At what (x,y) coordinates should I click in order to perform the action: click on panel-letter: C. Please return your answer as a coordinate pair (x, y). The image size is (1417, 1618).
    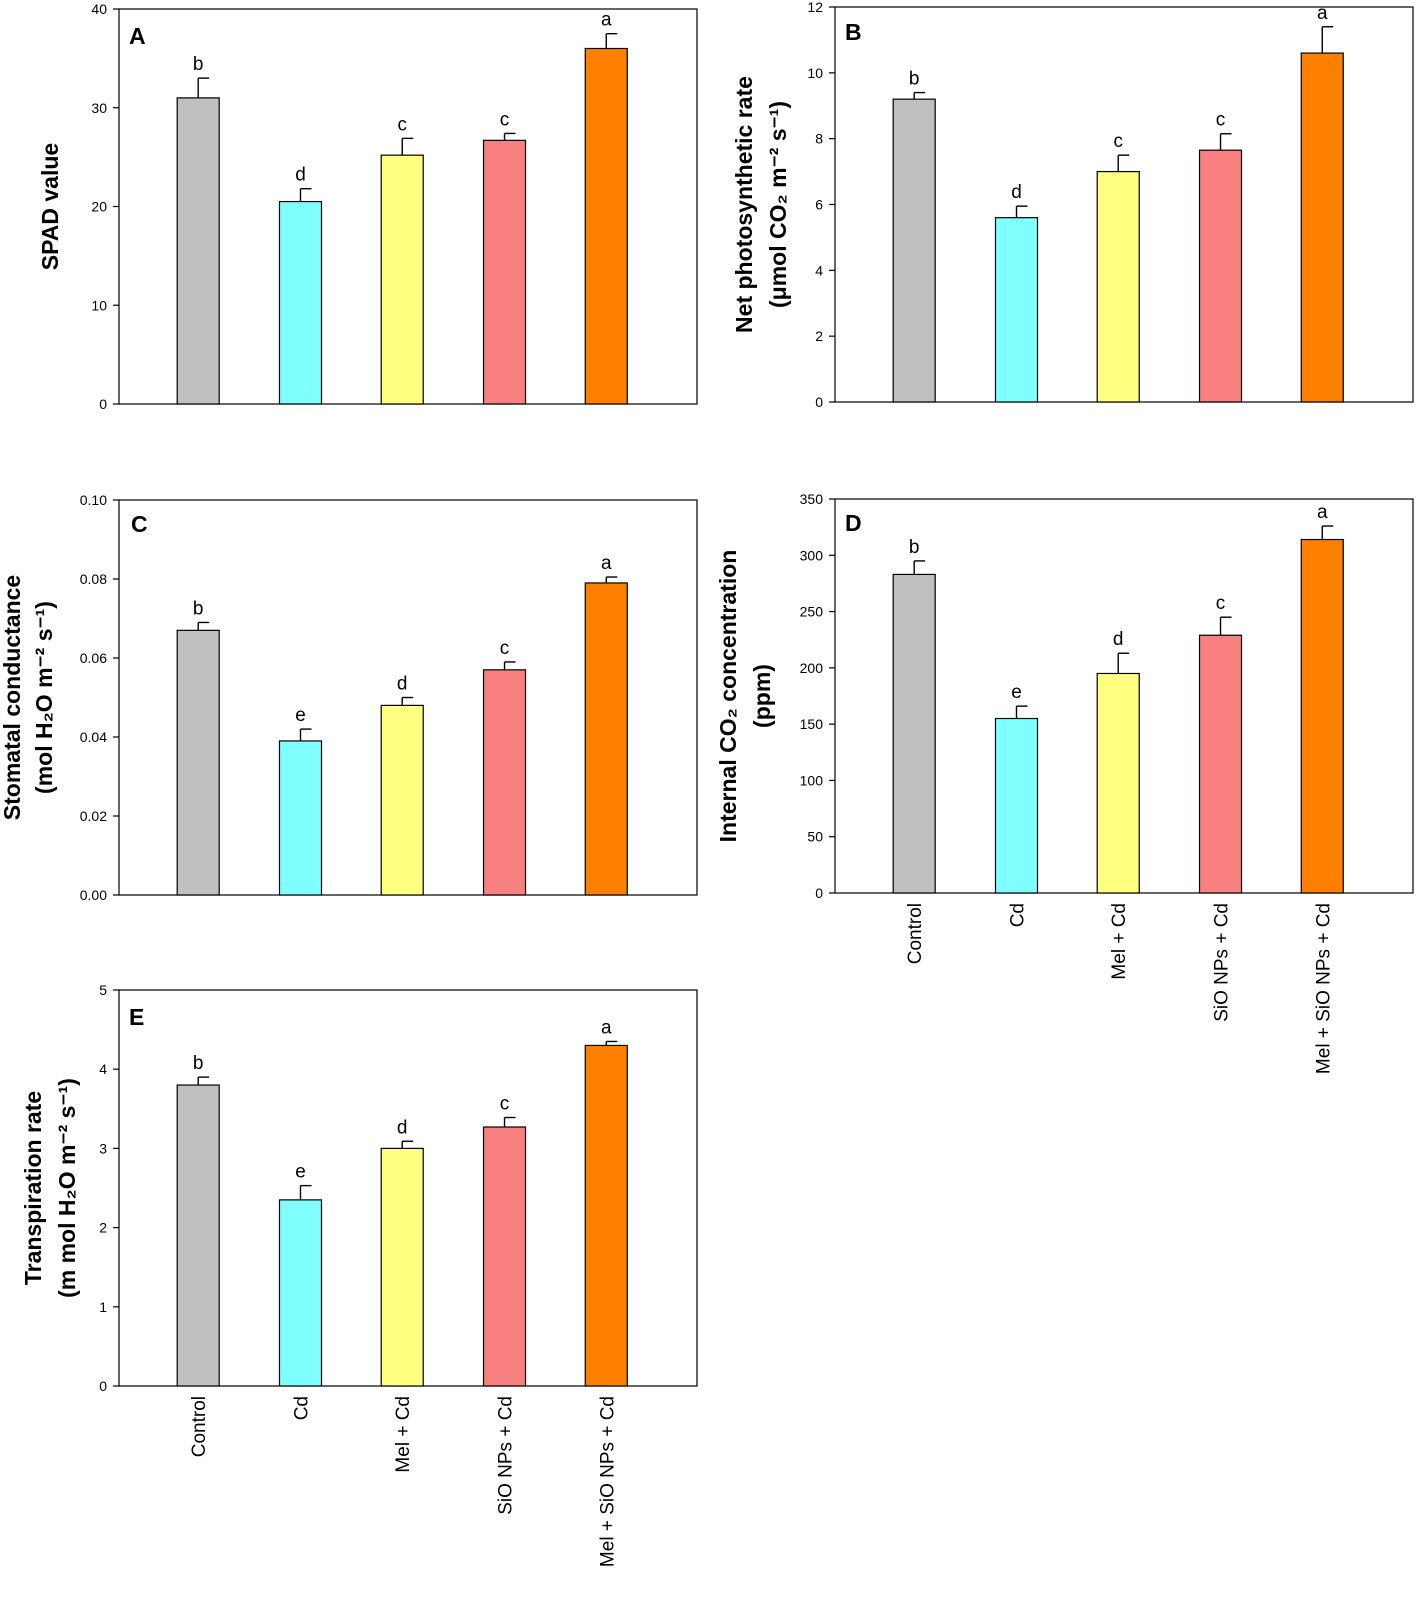
    Looking at the image, I should click on (139, 524).